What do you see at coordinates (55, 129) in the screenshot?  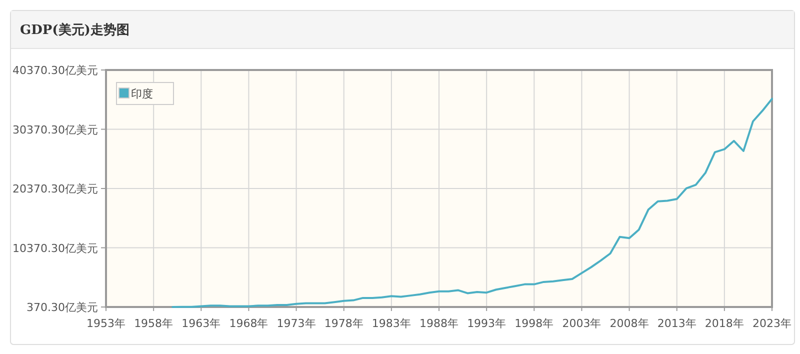 I see `y-tick-label: 30370.30亿美元` at bounding box center [55, 129].